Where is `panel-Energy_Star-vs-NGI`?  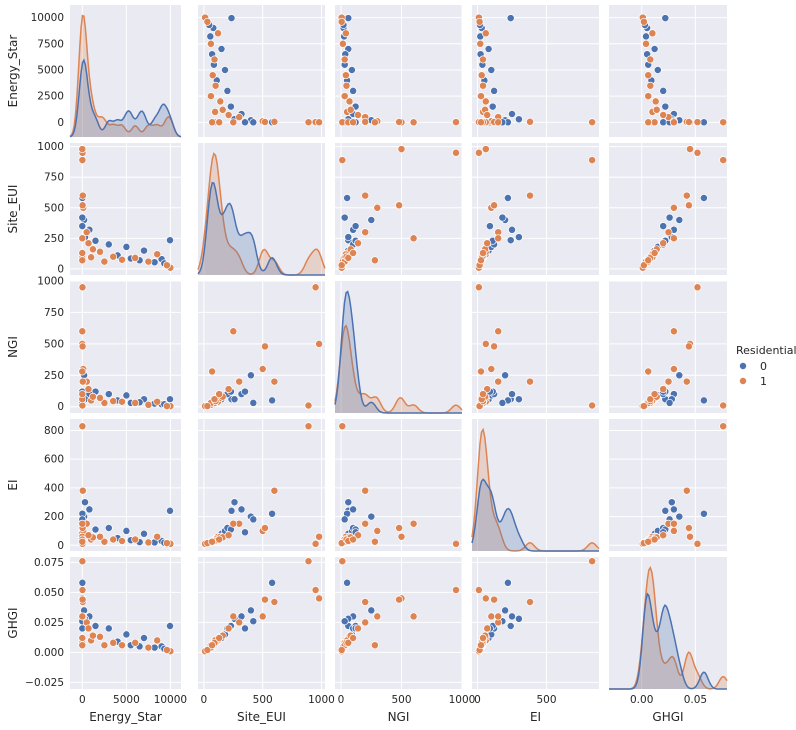
panel-Energy_Star-vs-NGI is located at coordinates (399, 71).